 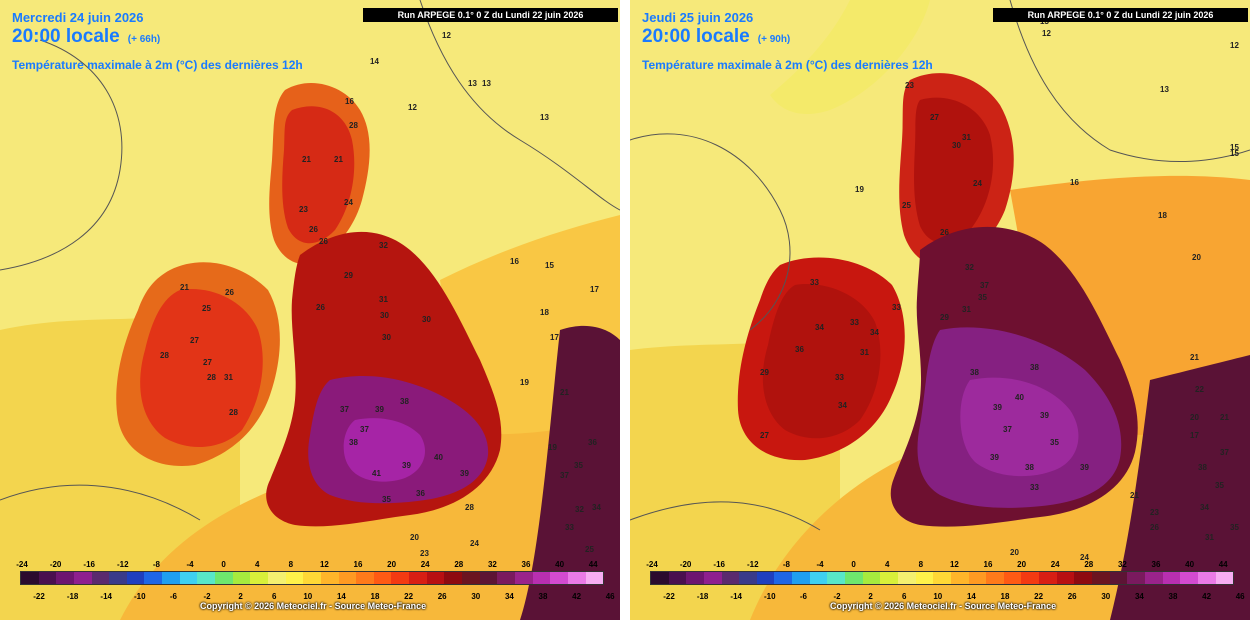 What do you see at coordinates (904, 596) in the screenshot?
I see `scale-tick-label: 6` at bounding box center [904, 596].